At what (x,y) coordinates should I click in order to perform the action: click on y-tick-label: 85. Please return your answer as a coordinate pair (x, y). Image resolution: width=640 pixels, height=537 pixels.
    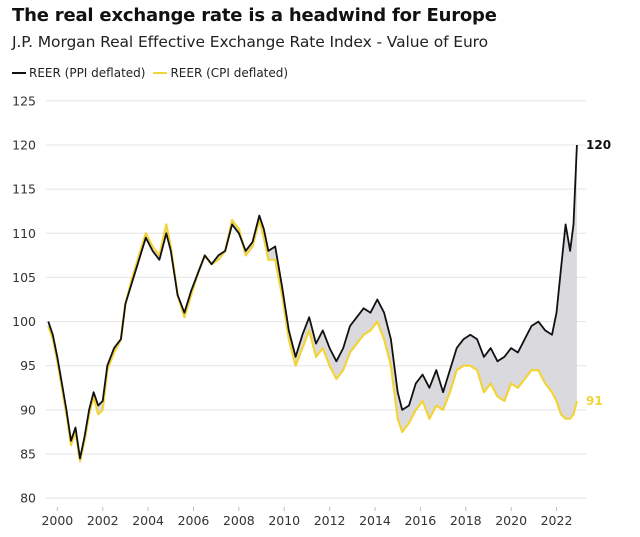
    Looking at the image, I should click on (28, 454).